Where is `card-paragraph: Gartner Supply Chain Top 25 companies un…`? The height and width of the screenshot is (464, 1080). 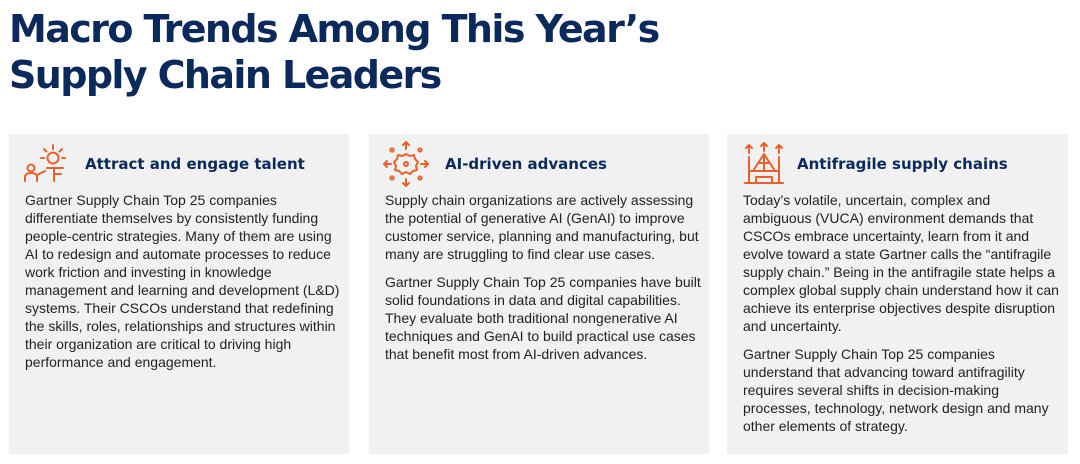
card-paragraph: Gartner Supply Chain Top 25 companies un… is located at coordinates (896, 390).